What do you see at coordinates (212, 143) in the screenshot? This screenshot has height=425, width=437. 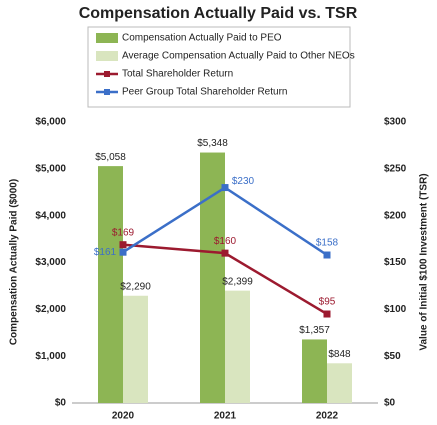 I see `value-label: $5,348` at bounding box center [212, 143].